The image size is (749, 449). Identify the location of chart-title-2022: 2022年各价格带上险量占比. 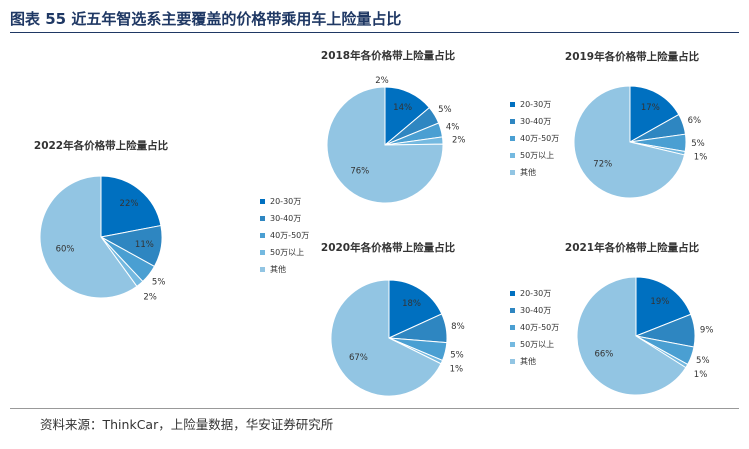
(101, 146).